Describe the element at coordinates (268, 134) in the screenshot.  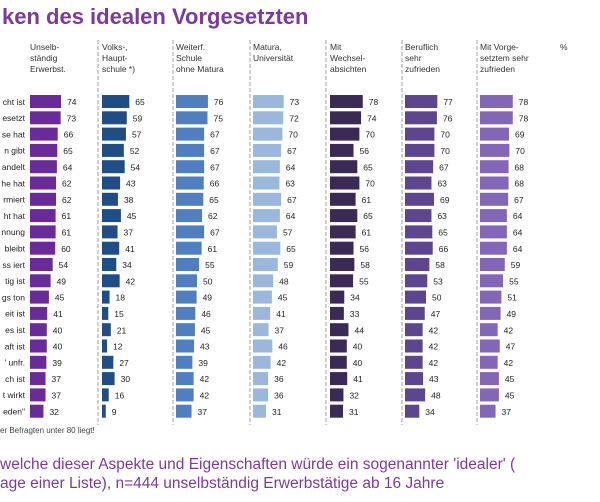
I see `bar-s4-r3` at that location.